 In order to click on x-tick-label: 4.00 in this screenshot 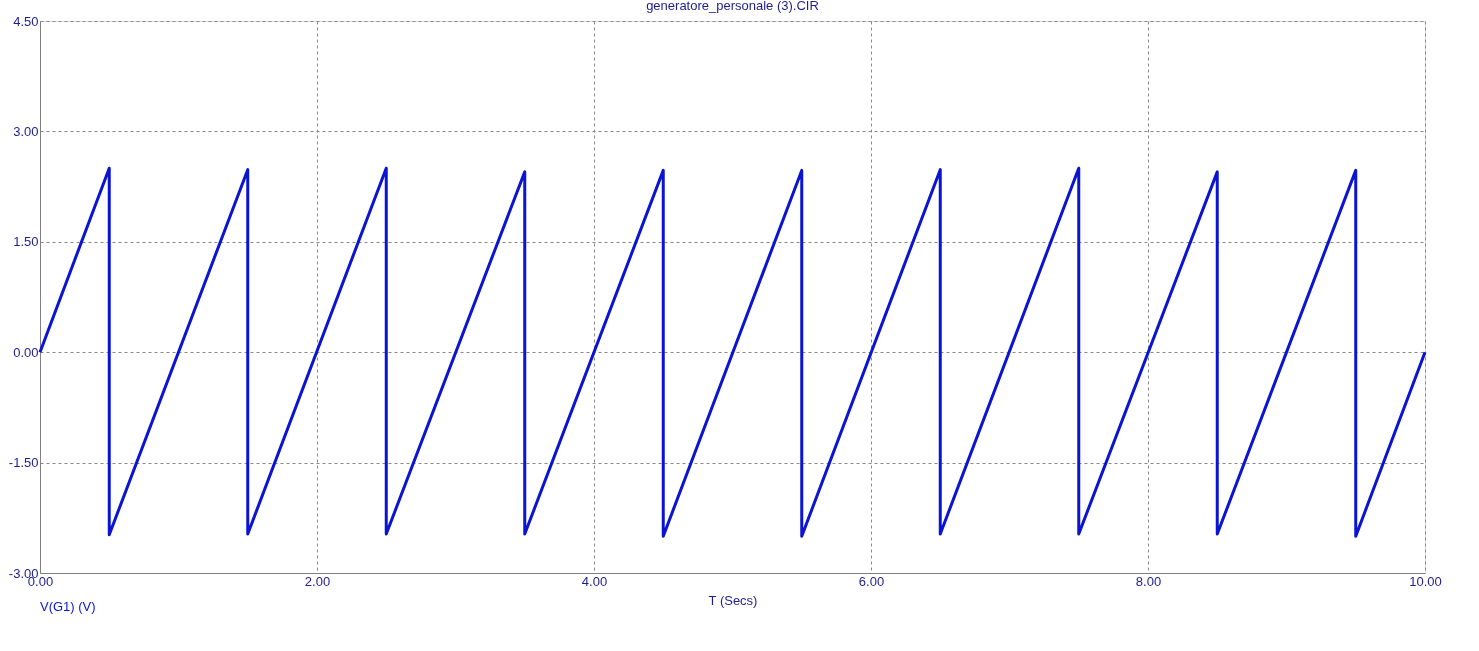, I will do `click(594, 581)`.